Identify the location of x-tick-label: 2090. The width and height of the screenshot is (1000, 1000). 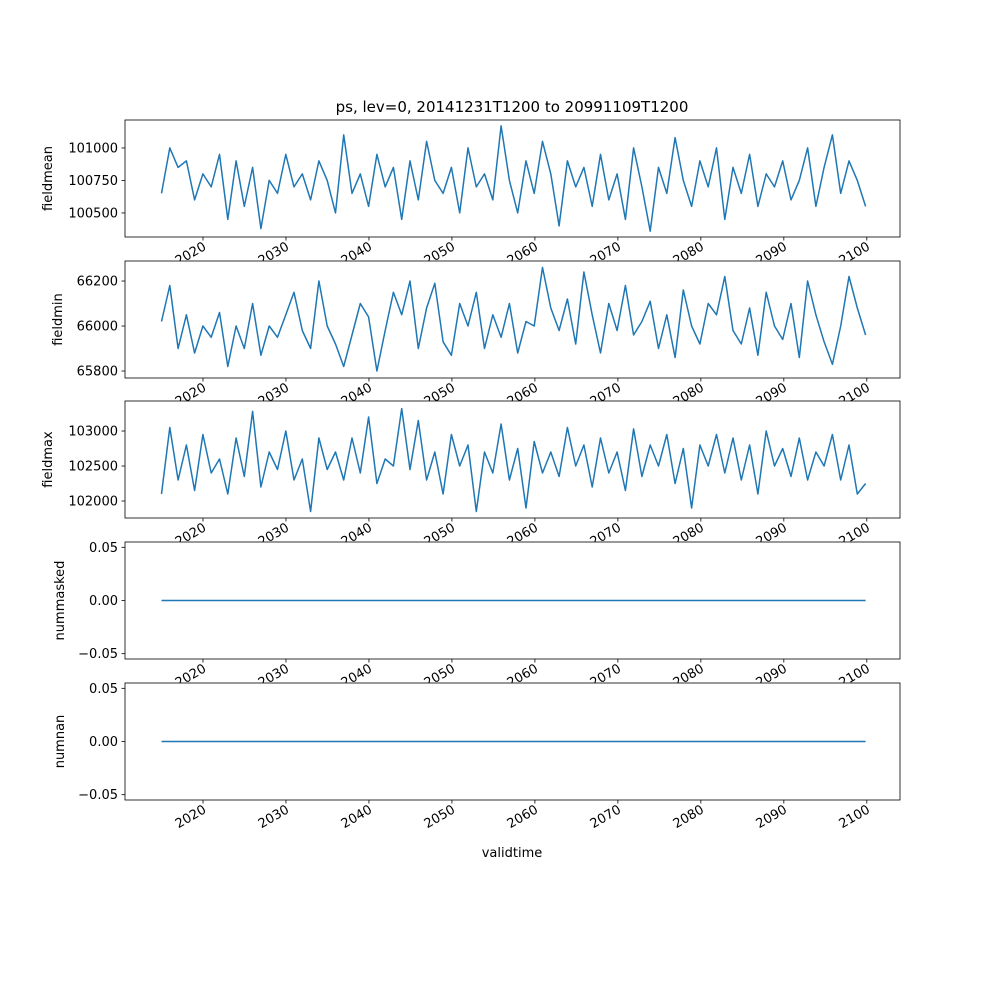
(772, 817).